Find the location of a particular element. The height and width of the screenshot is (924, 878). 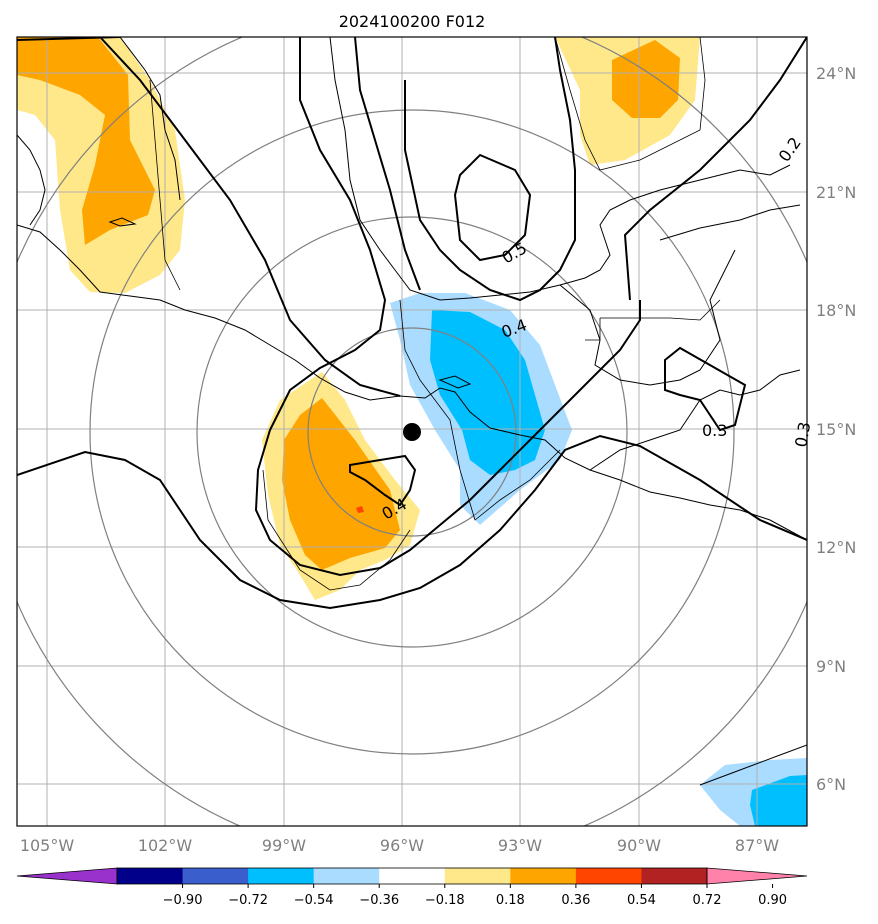

lat-tick-label: 15°N is located at coordinates (836, 429).